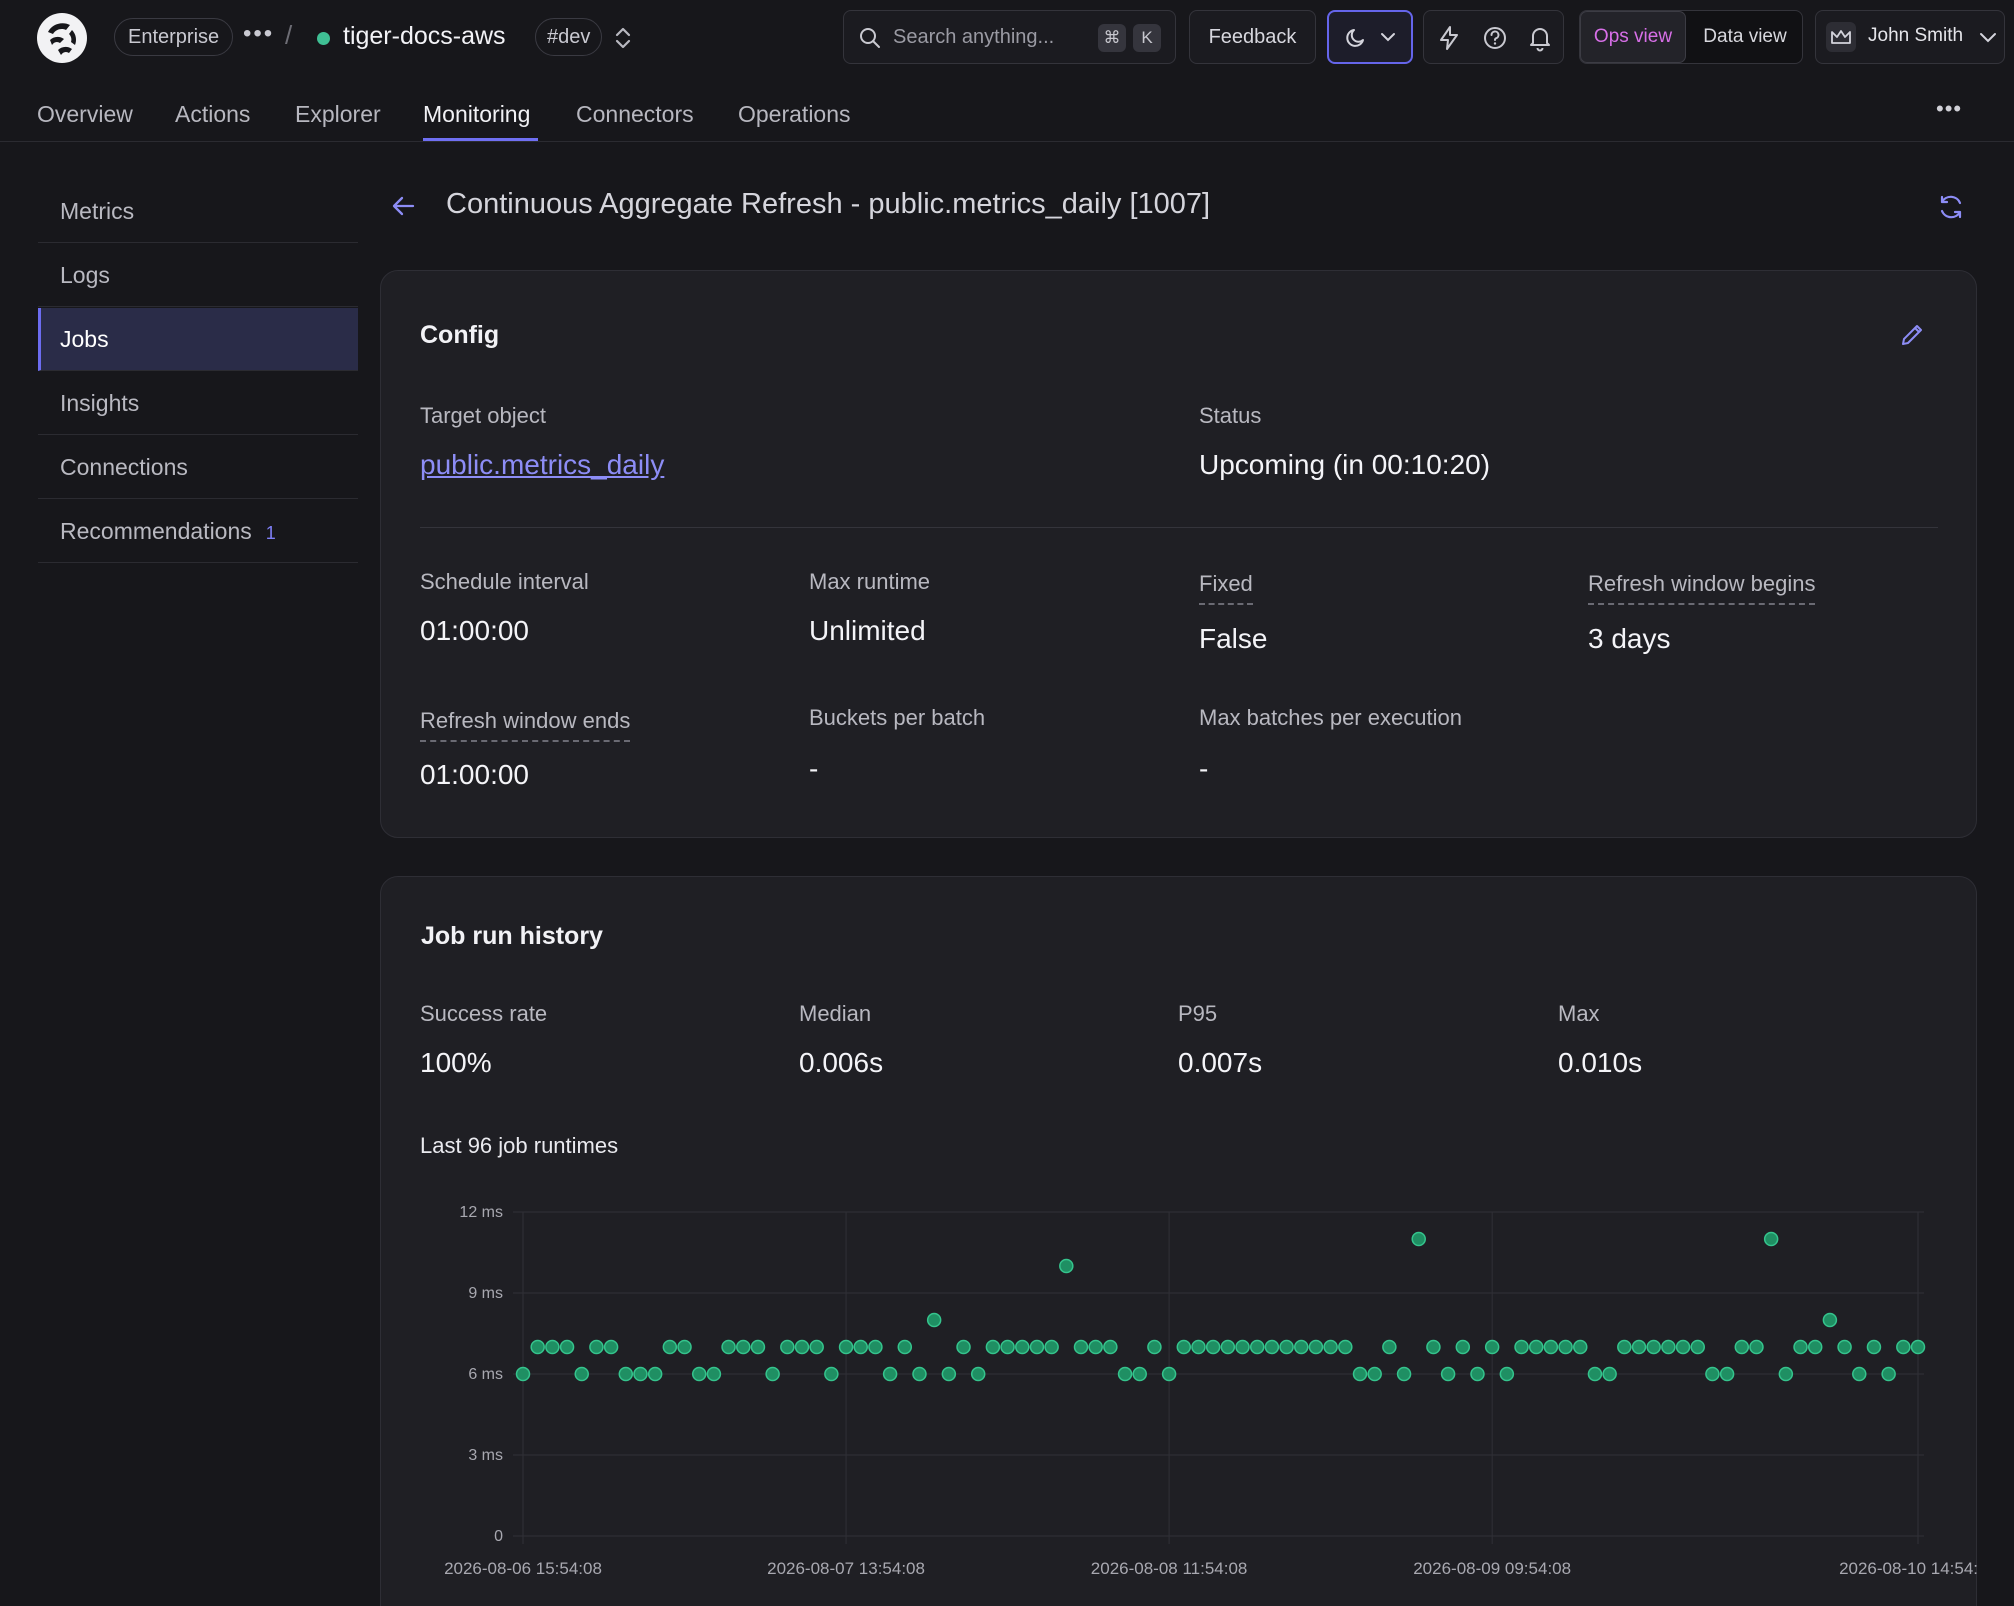  I want to click on org-pill: Enterprise, so click(174, 37).